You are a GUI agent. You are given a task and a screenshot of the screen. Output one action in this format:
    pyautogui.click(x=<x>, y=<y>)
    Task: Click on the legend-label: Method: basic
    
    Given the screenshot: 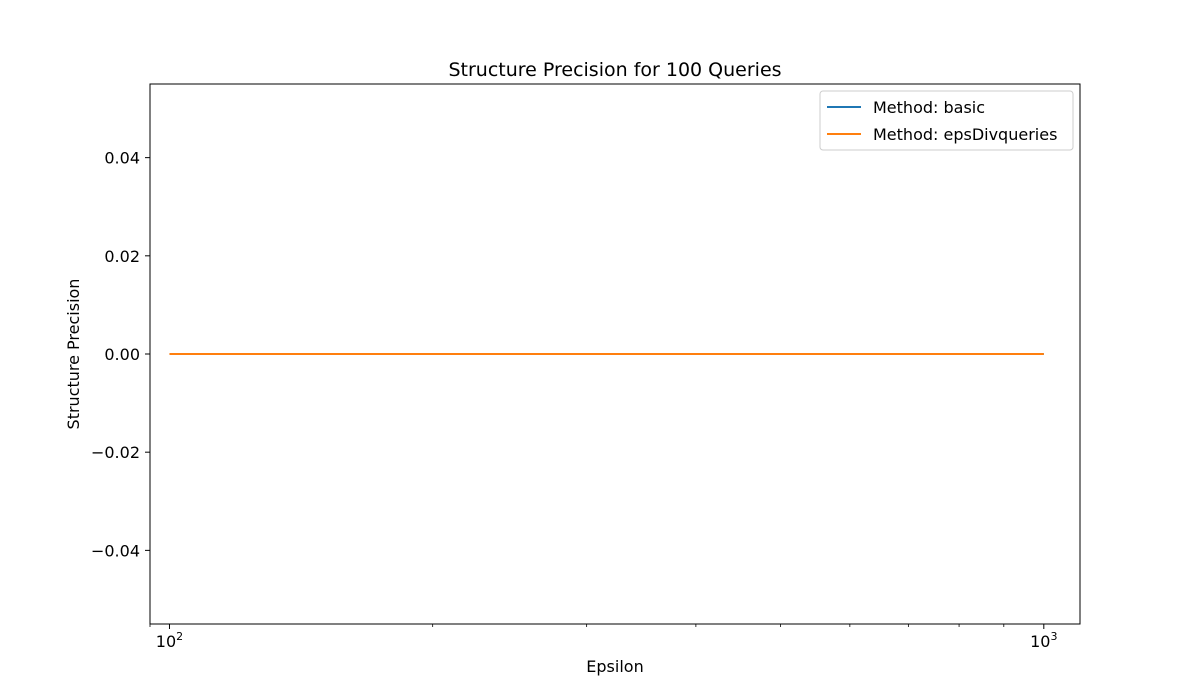 What is the action you would take?
    pyautogui.click(x=929, y=107)
    